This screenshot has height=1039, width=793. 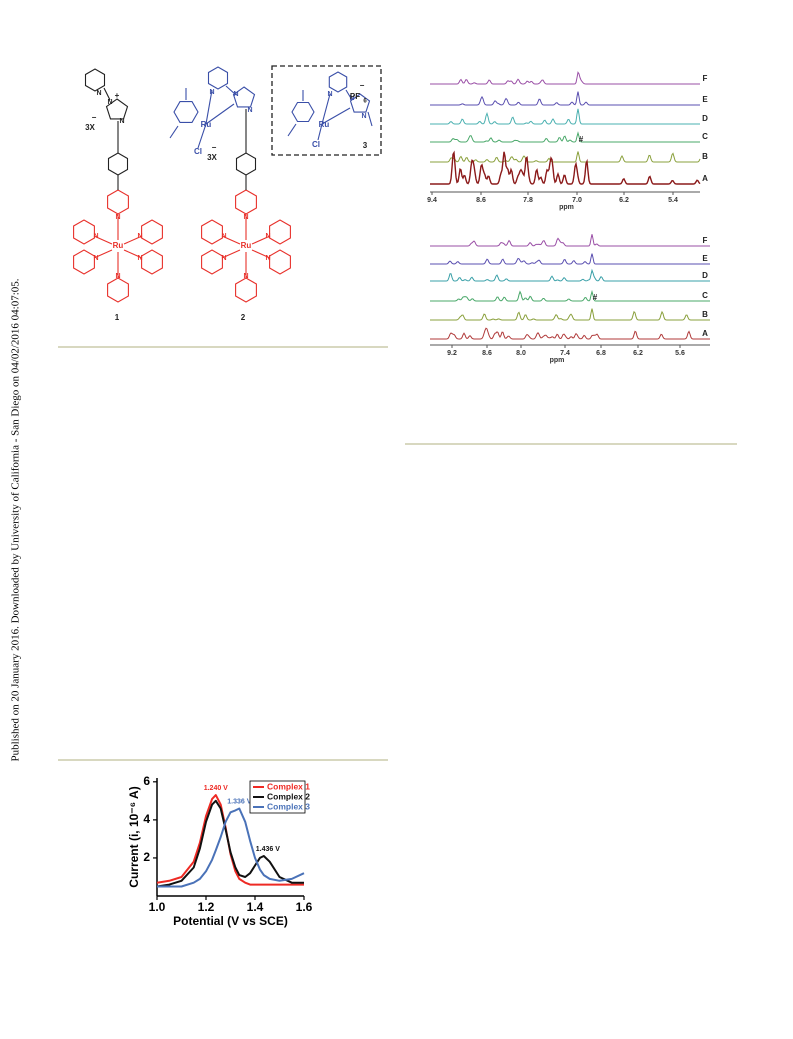 I want to click on nmr-axis-label: ppm, so click(x=557, y=360).